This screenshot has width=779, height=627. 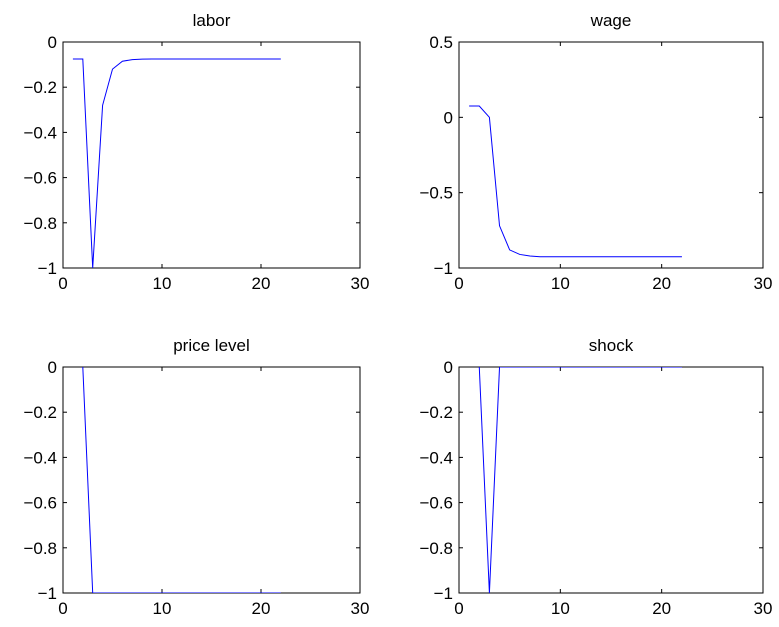 I want to click on panel-title: wage, so click(x=611, y=20).